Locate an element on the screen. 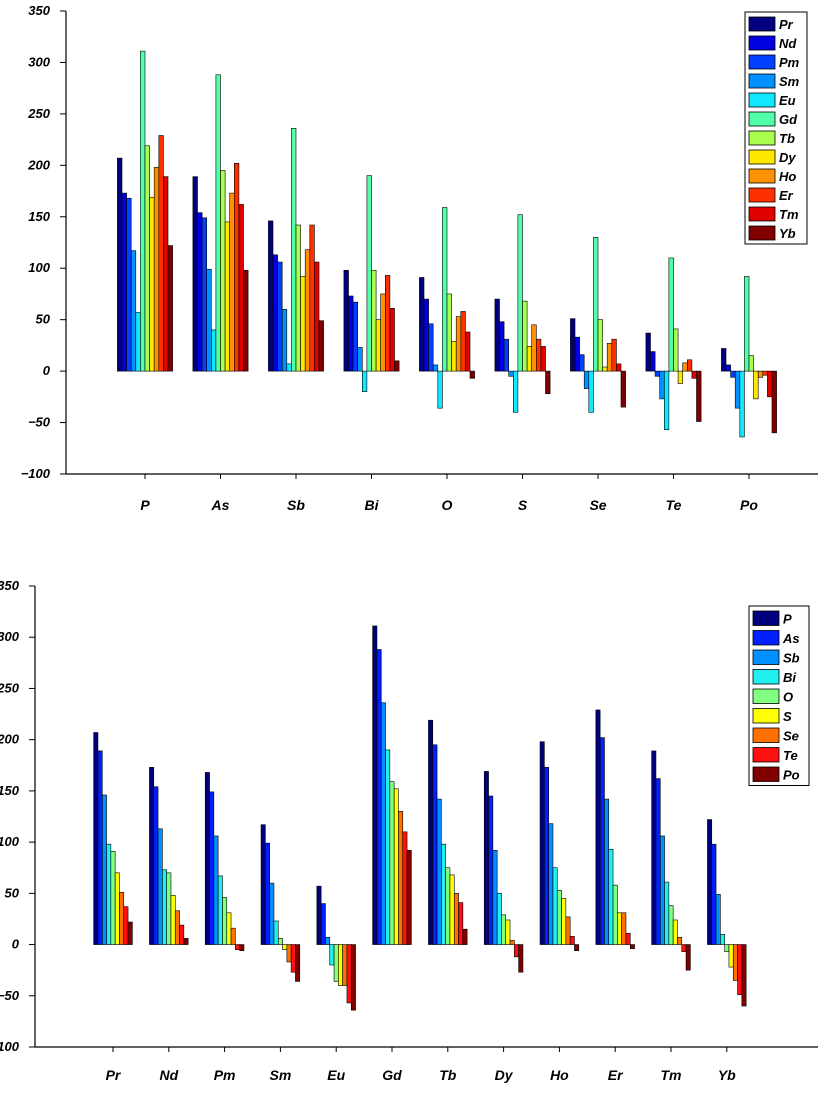 The width and height of the screenshot is (828, 1112). bar-Sb-Dy is located at coordinates (303, 324).